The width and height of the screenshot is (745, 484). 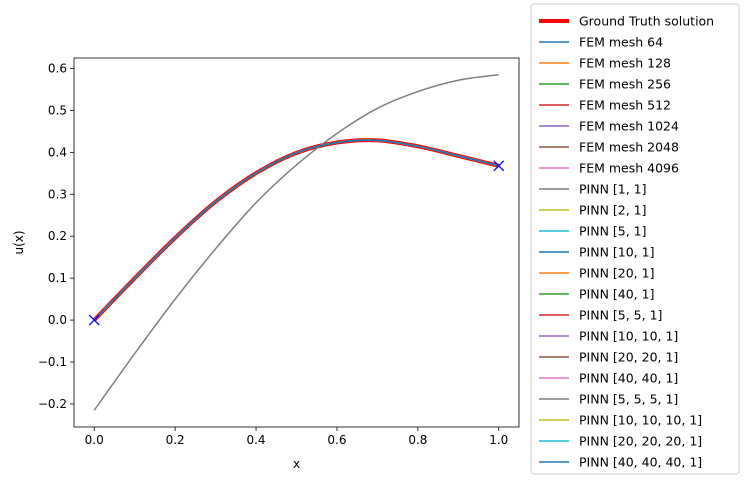 What do you see at coordinates (613, 210) in the screenshot?
I see `legend-label: PINN [2, 1]` at bounding box center [613, 210].